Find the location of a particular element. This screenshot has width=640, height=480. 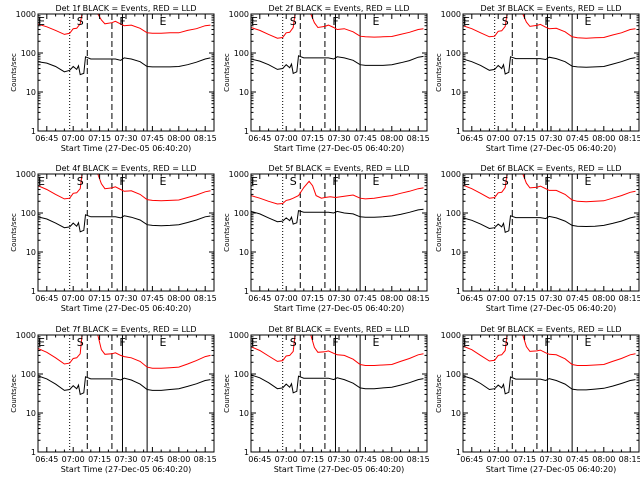

panel-title: Det 1f BLACK = Events, RED = LLD is located at coordinates (125, 8).